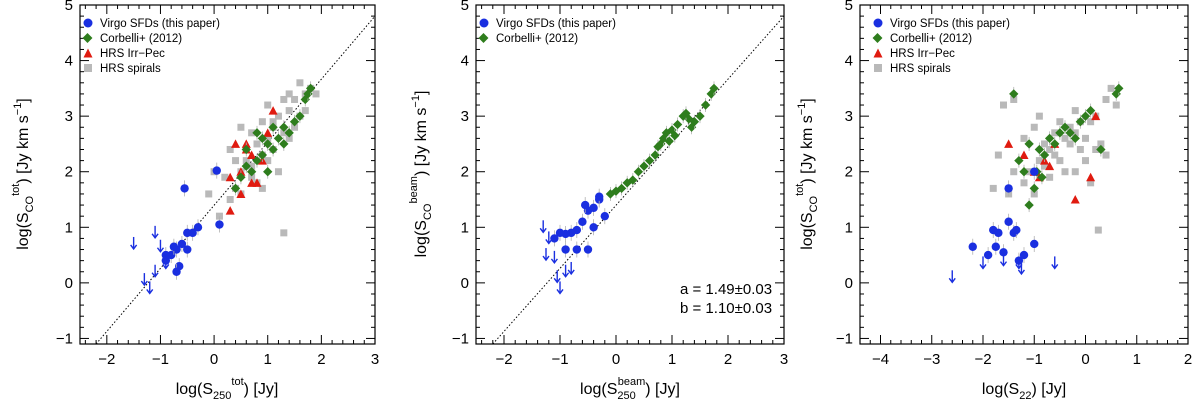 The height and width of the screenshot is (402, 1200). I want to click on legend-label-virgo: Virgo SFDs (this paper), so click(950, 24).